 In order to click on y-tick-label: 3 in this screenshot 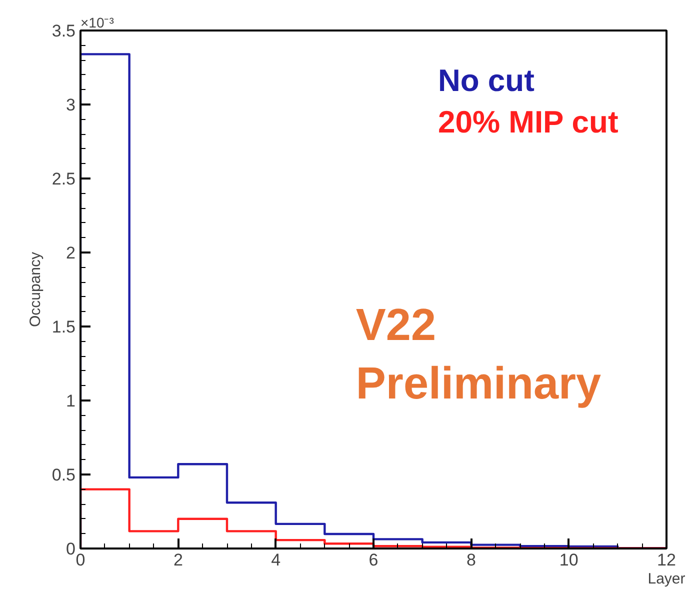, I will do `click(71, 105)`.